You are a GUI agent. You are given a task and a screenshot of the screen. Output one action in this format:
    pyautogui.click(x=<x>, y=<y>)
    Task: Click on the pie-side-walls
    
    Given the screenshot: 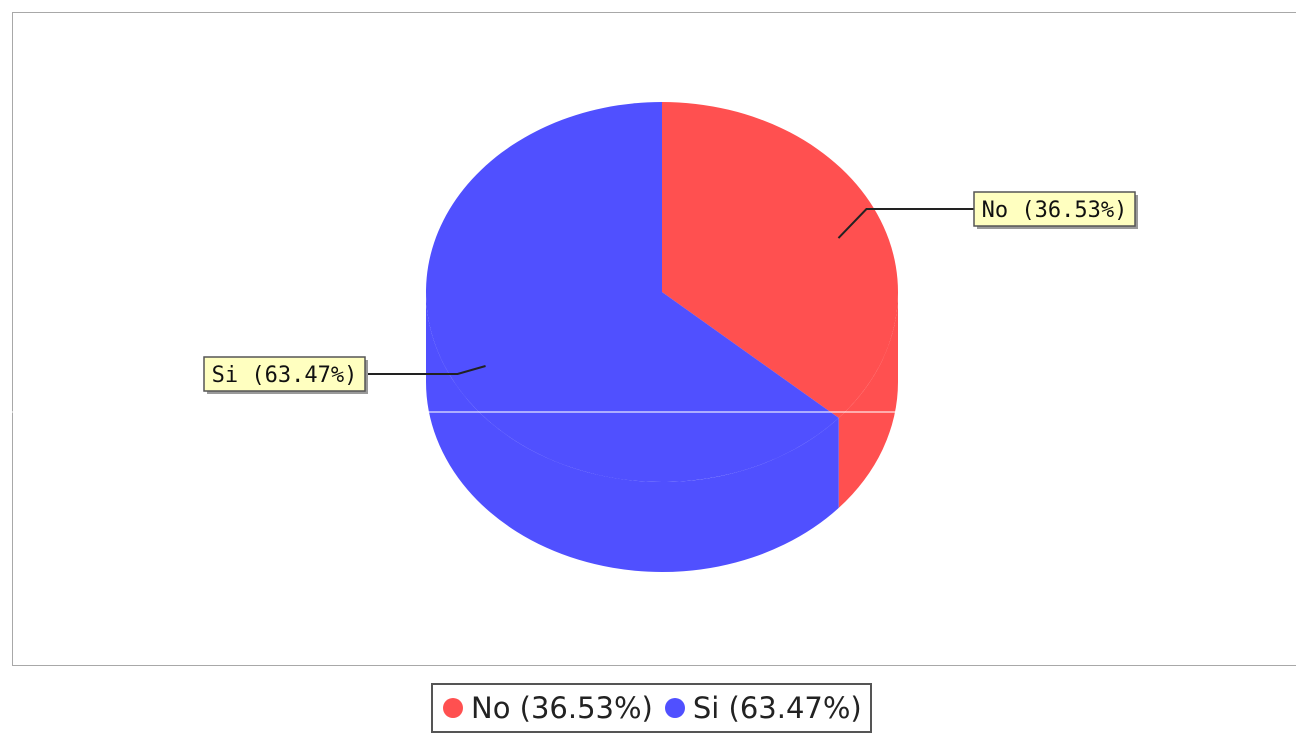 What is the action you would take?
    pyautogui.click(x=662, y=432)
    